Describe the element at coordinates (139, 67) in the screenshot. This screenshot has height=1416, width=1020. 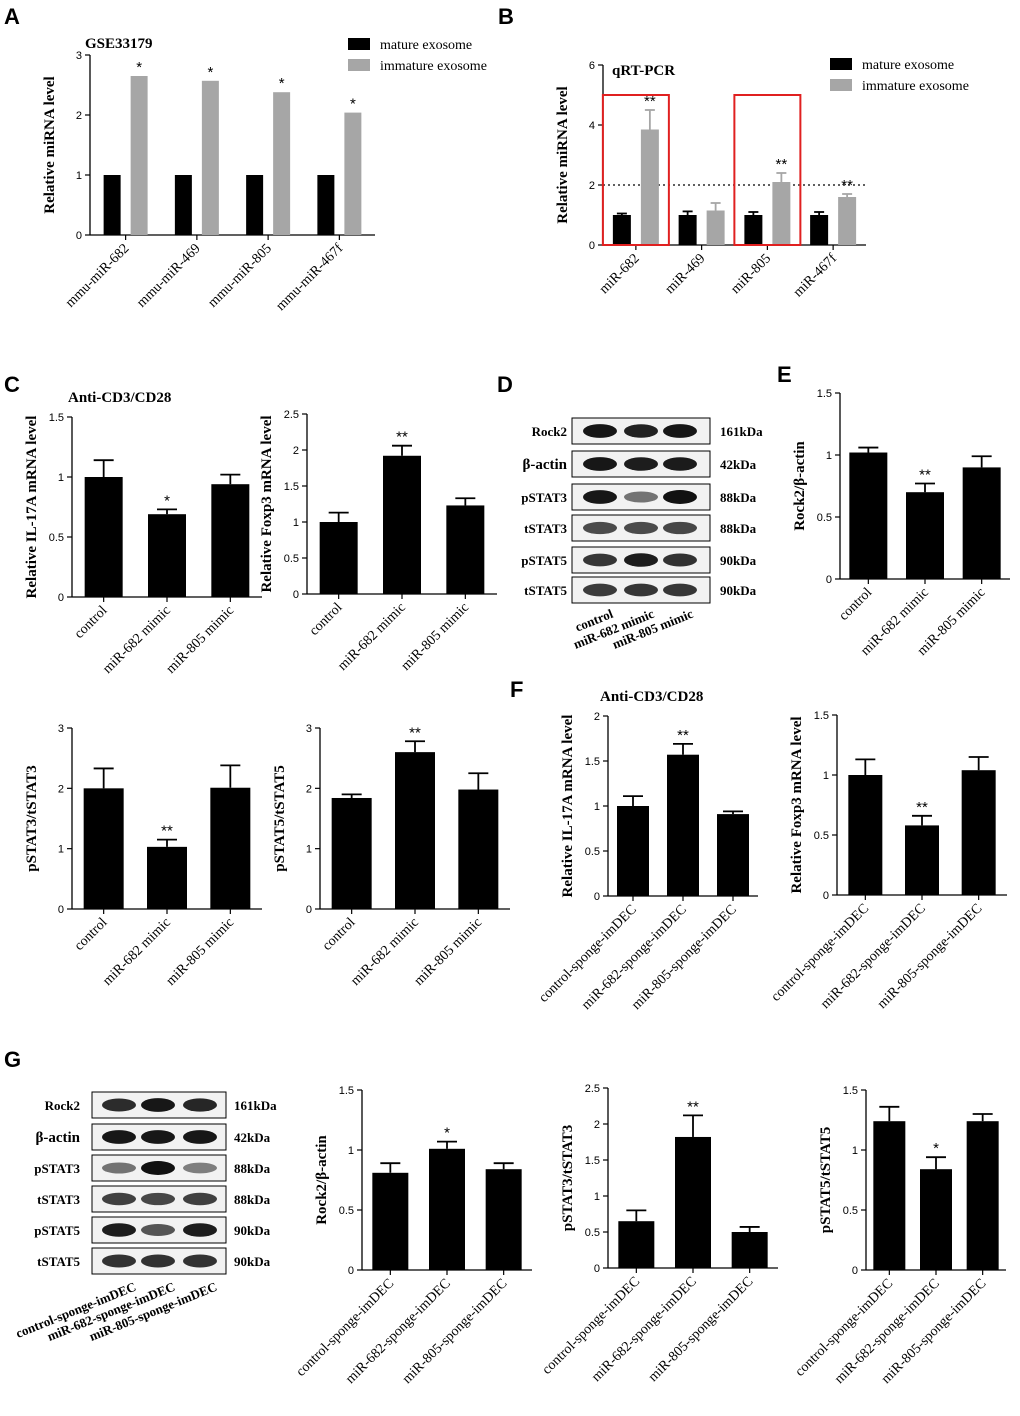
I see `significance-marker: *` at that location.